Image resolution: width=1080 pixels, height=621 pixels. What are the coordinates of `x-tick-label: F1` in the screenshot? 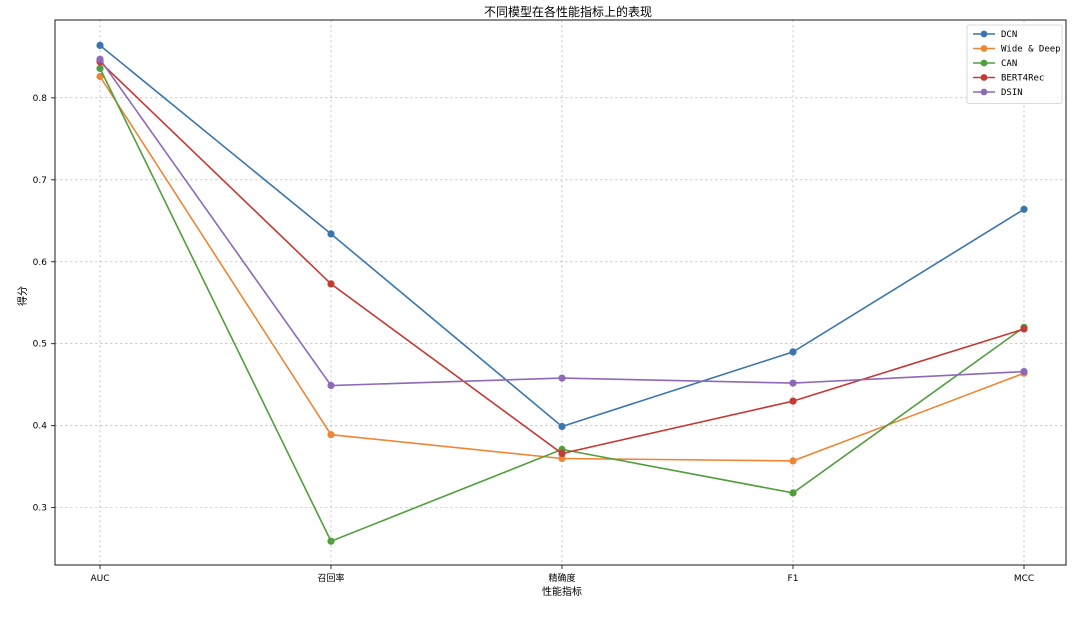 It's located at (793, 579).